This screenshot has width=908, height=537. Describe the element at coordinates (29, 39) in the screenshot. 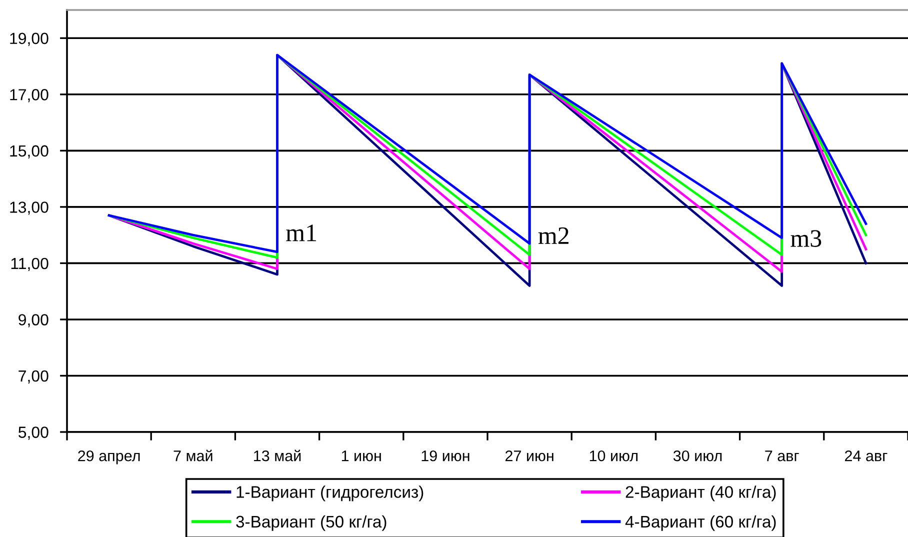

I see `y-tick-label: 19,00` at that location.